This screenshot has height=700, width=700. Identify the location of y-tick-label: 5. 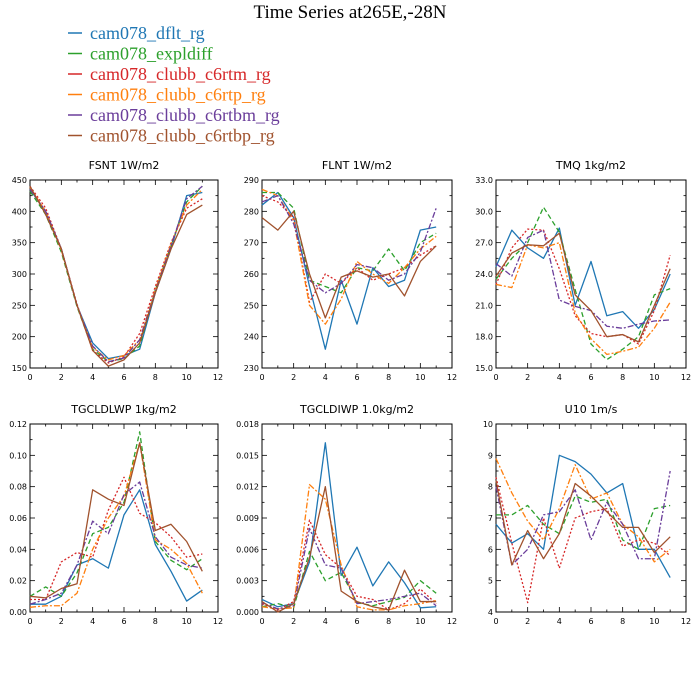
(490, 581).